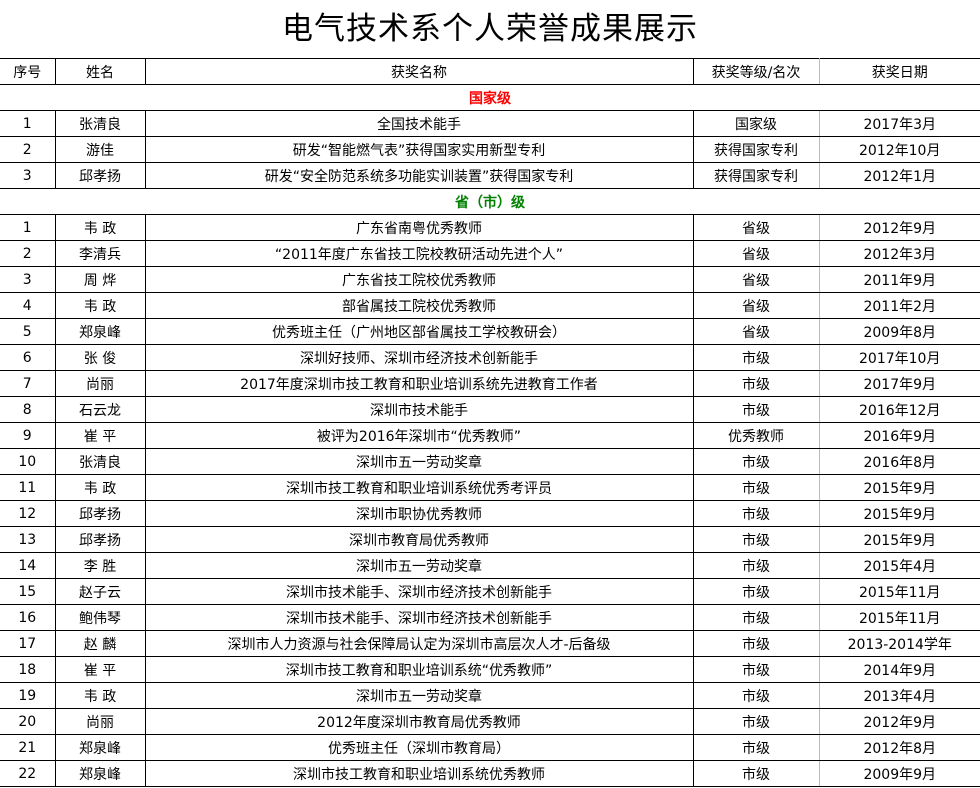  I want to click on table-row: 13 邱孝扬 深圳市教育局优秀教师 市级 2015年9月, so click(490, 539).